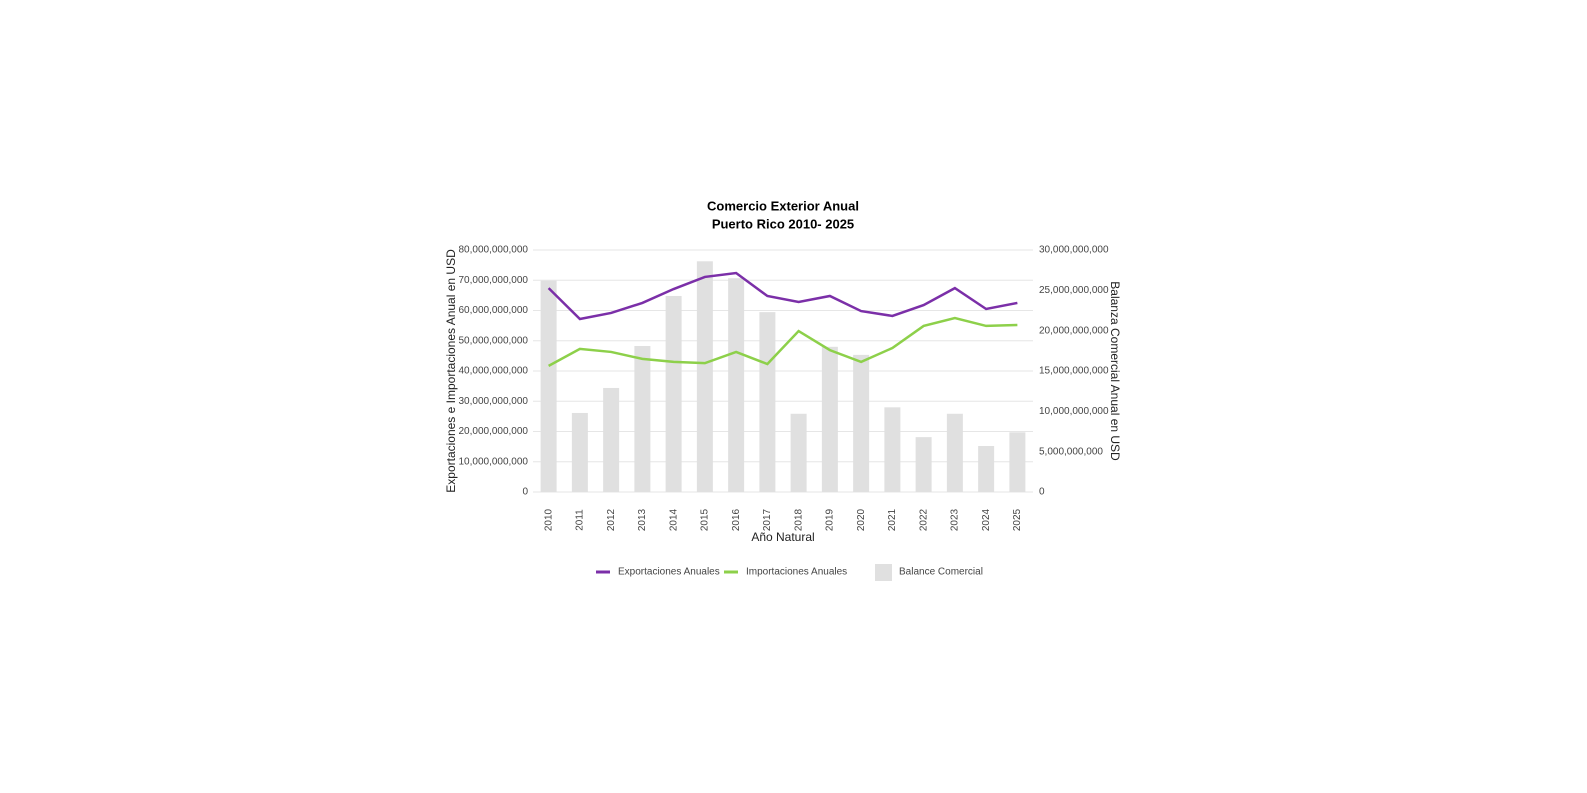  Describe the element at coordinates (1074, 371) in the screenshot. I see `y2-tick-label: 15,000,000,000` at that location.